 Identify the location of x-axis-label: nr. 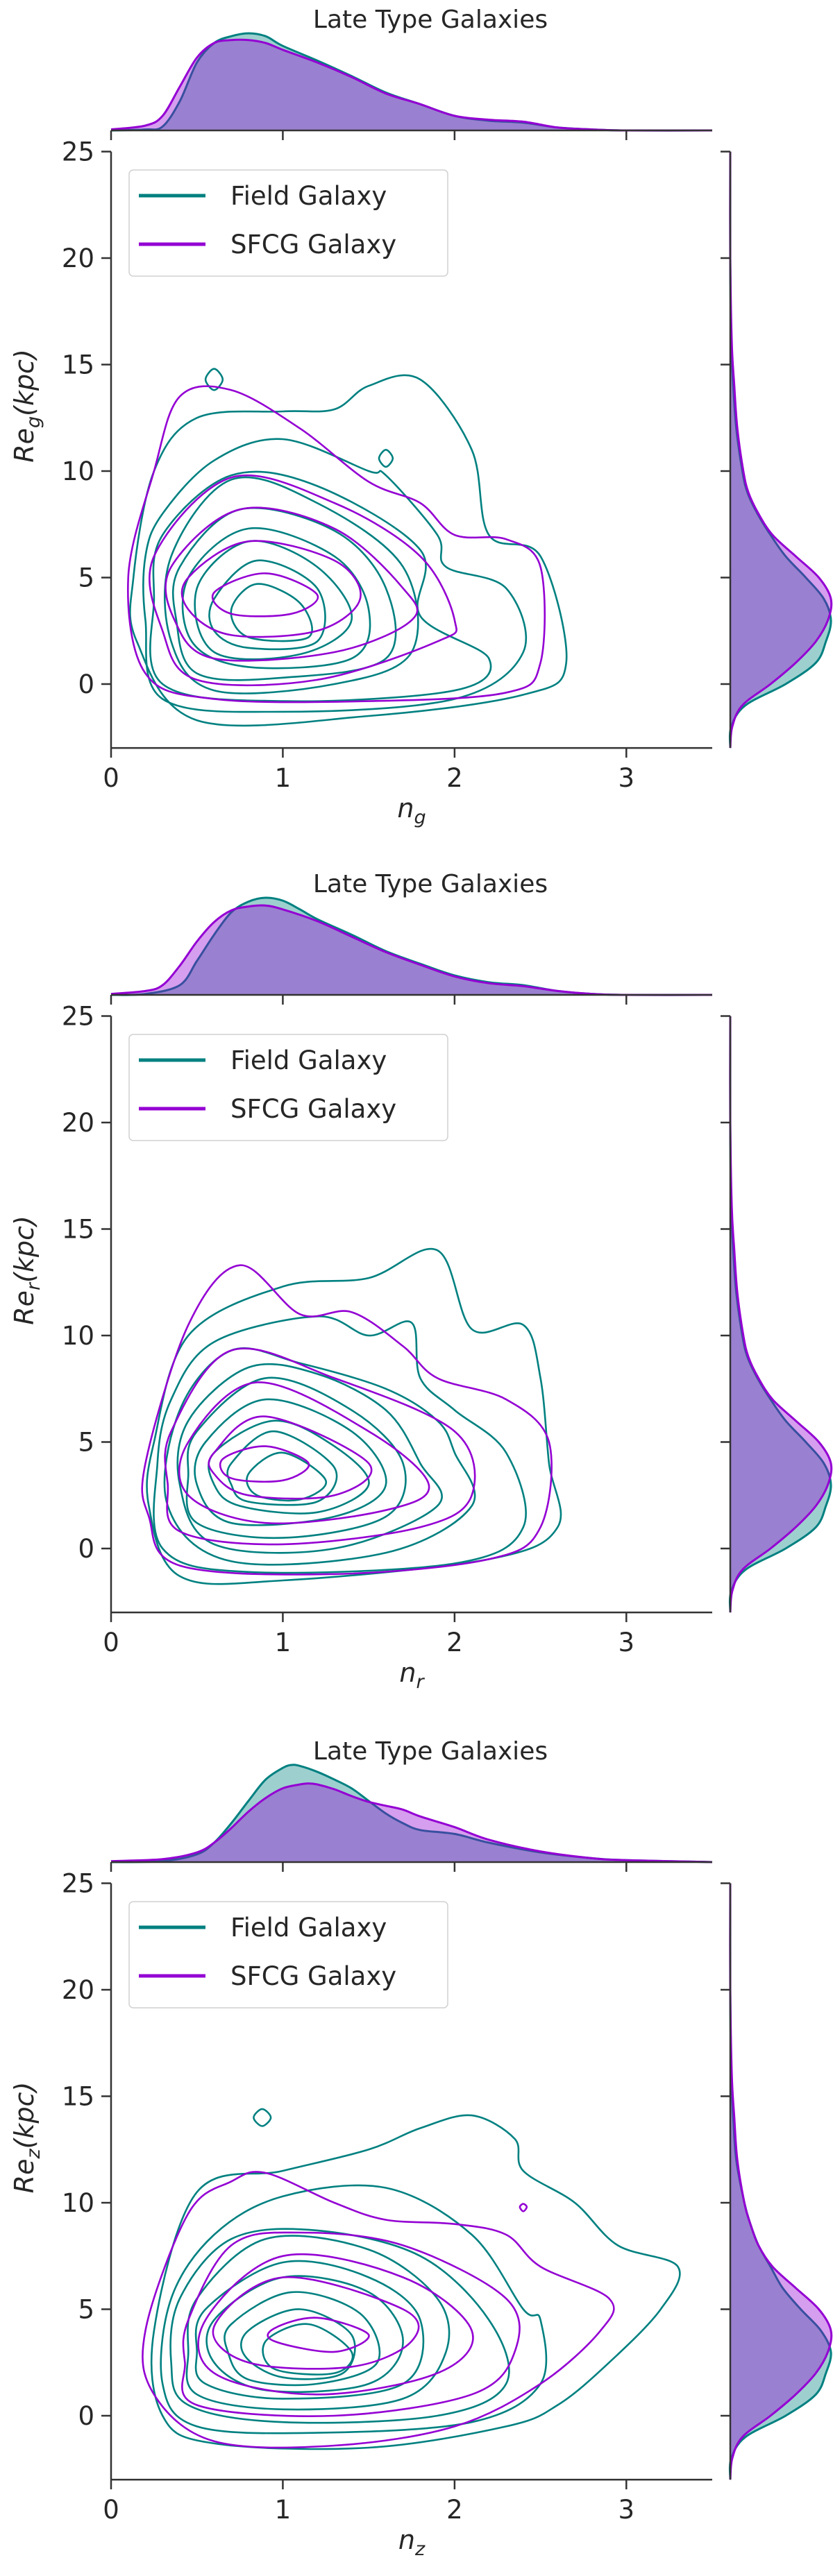
(412, 1675).